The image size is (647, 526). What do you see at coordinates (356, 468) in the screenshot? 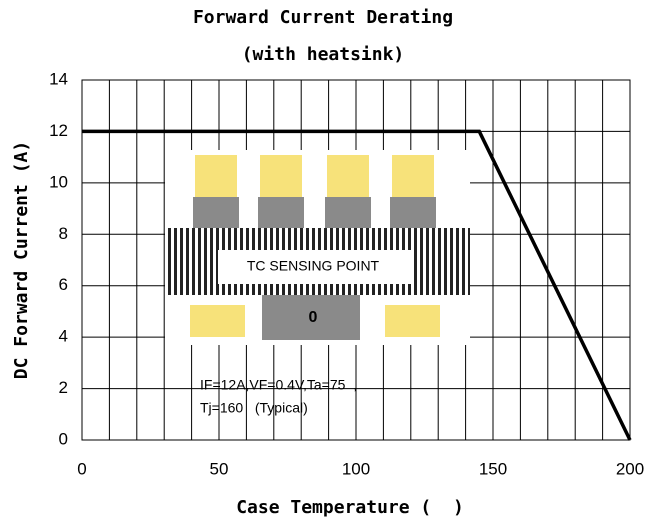
I see `x-tick-label: 100` at bounding box center [356, 468].